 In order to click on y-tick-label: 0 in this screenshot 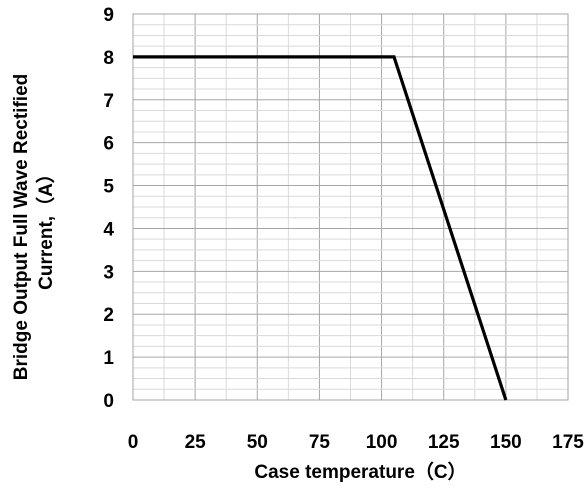, I will do `click(108, 401)`.